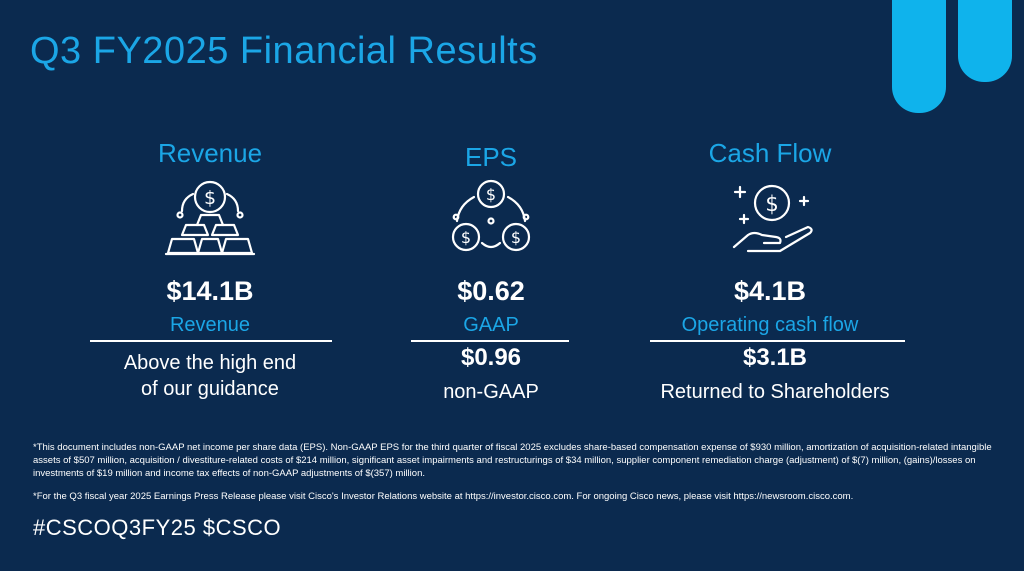 This screenshot has height=571, width=1024. Describe the element at coordinates (490, 341) in the screenshot. I see `eps-divider` at that location.